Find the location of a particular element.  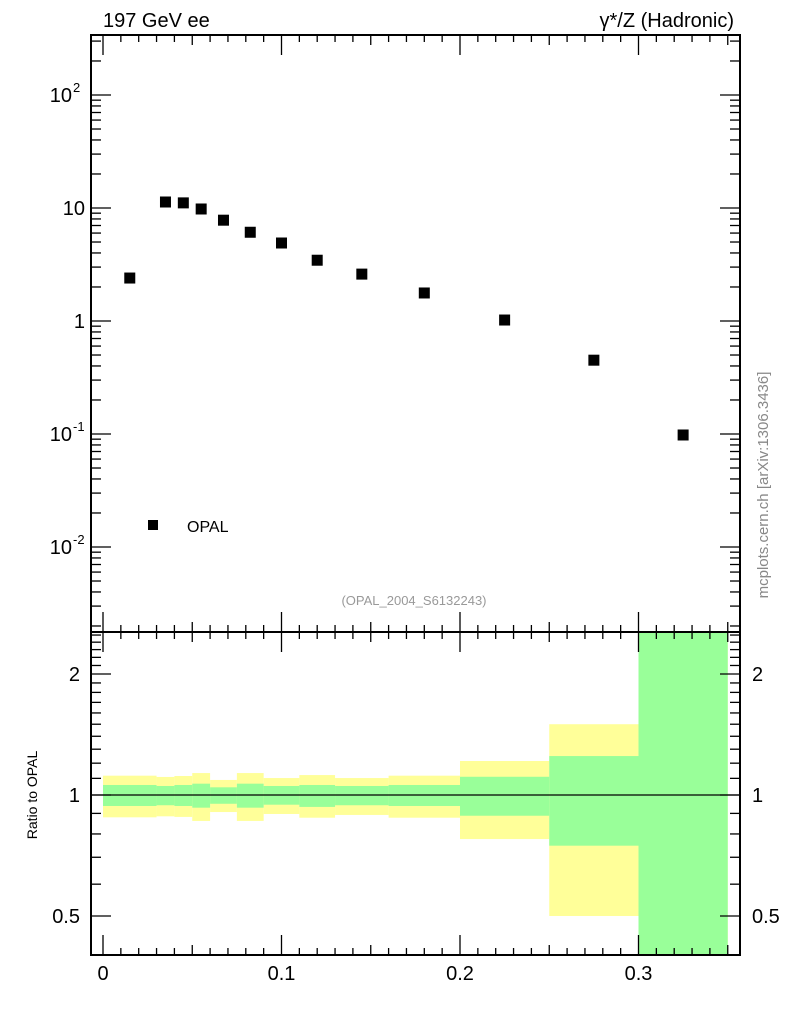

ratio-ylabel: Ratio to OPAL is located at coordinates (32, 795).